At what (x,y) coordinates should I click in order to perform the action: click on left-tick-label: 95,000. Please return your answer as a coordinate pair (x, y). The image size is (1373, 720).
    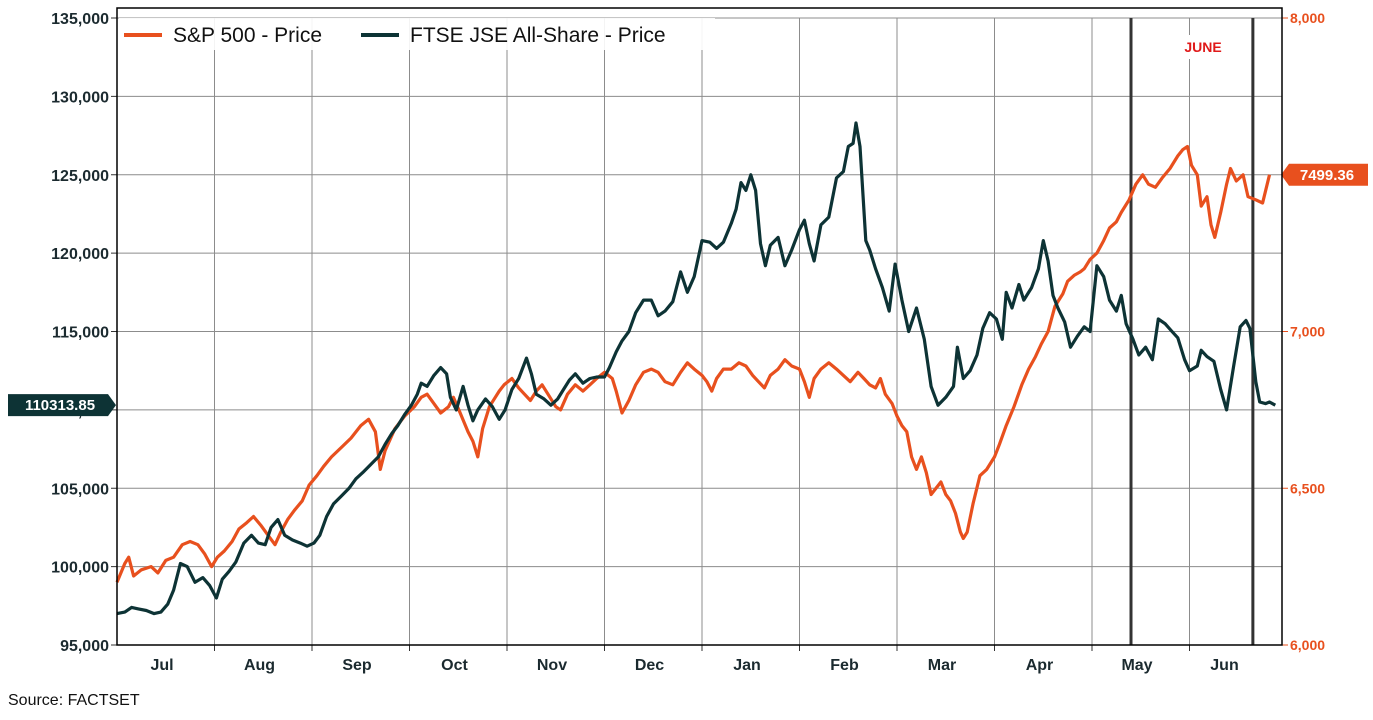
    Looking at the image, I should click on (84, 646).